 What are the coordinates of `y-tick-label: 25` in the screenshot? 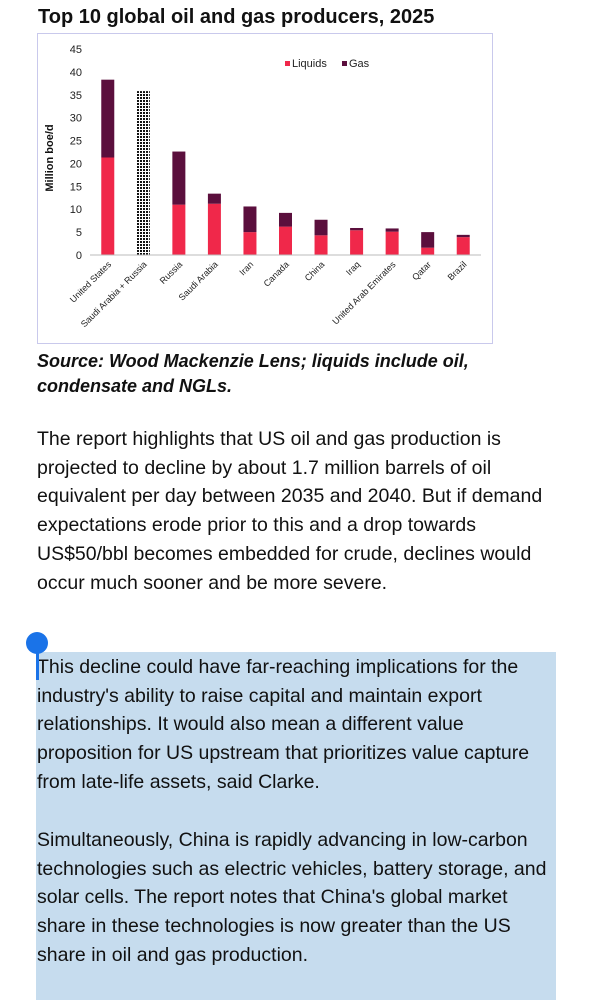 It's located at (76, 142).